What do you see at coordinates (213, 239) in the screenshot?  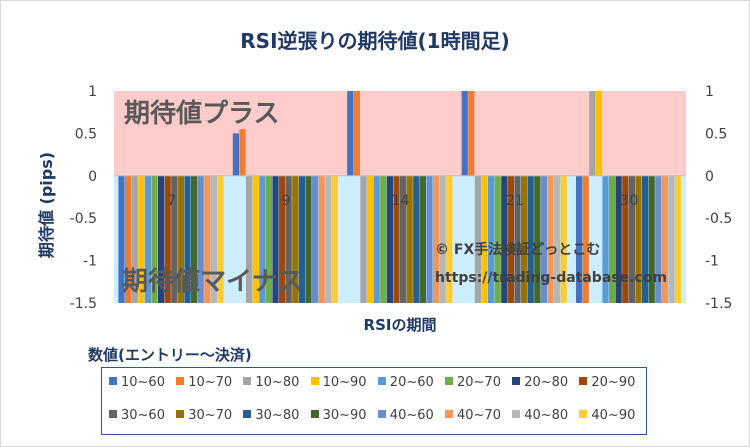 I see `bar-40~80-rsi-7` at bounding box center [213, 239].